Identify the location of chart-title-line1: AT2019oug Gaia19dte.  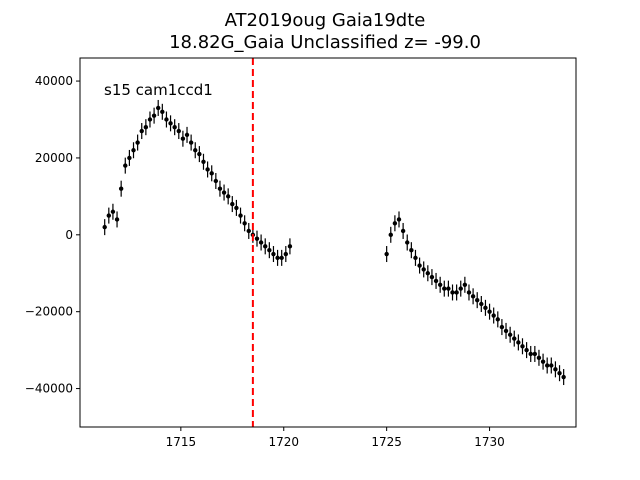
(325, 20).